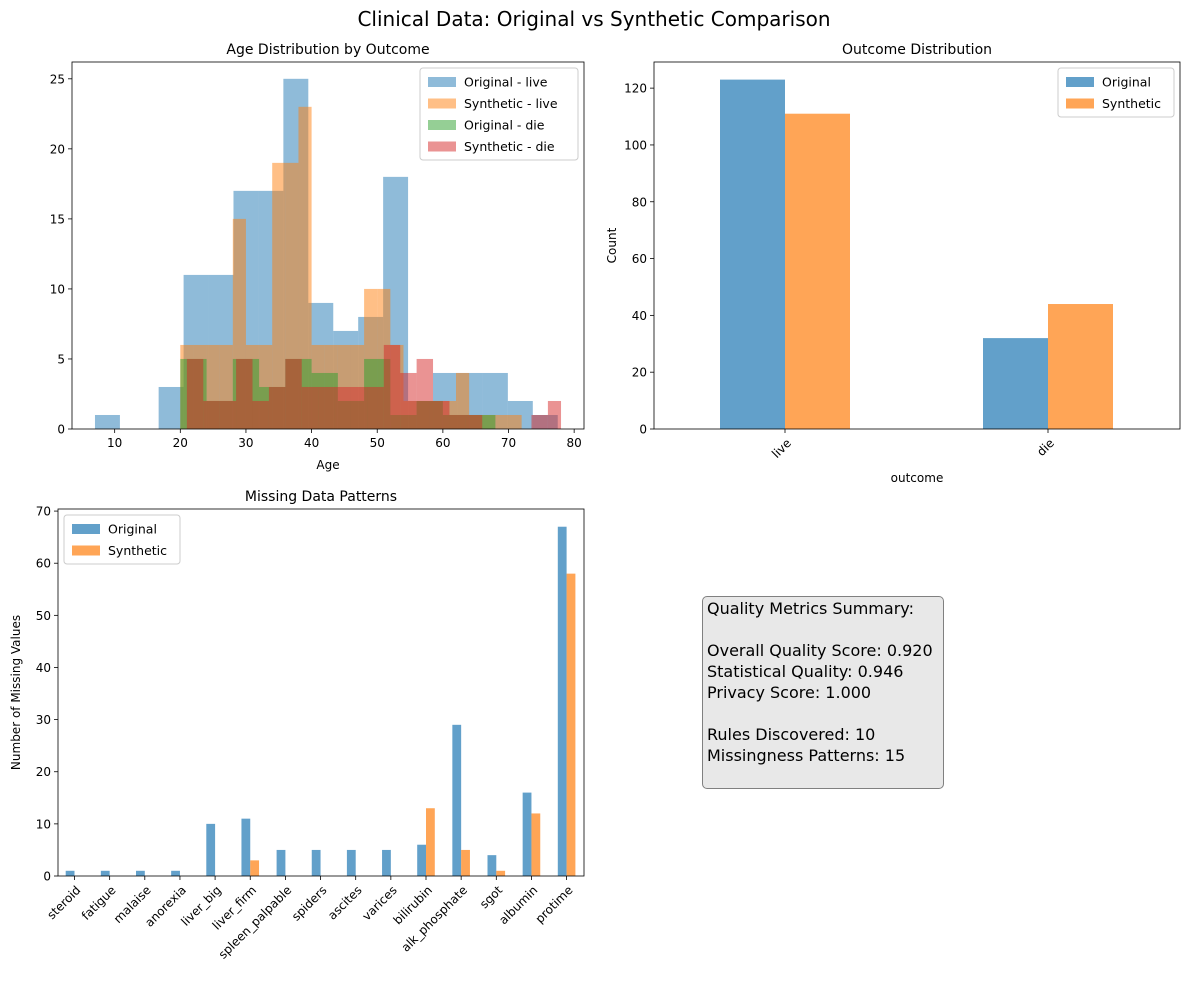 The image size is (1189, 985). I want to click on legend-label: Original - die, so click(504, 125).